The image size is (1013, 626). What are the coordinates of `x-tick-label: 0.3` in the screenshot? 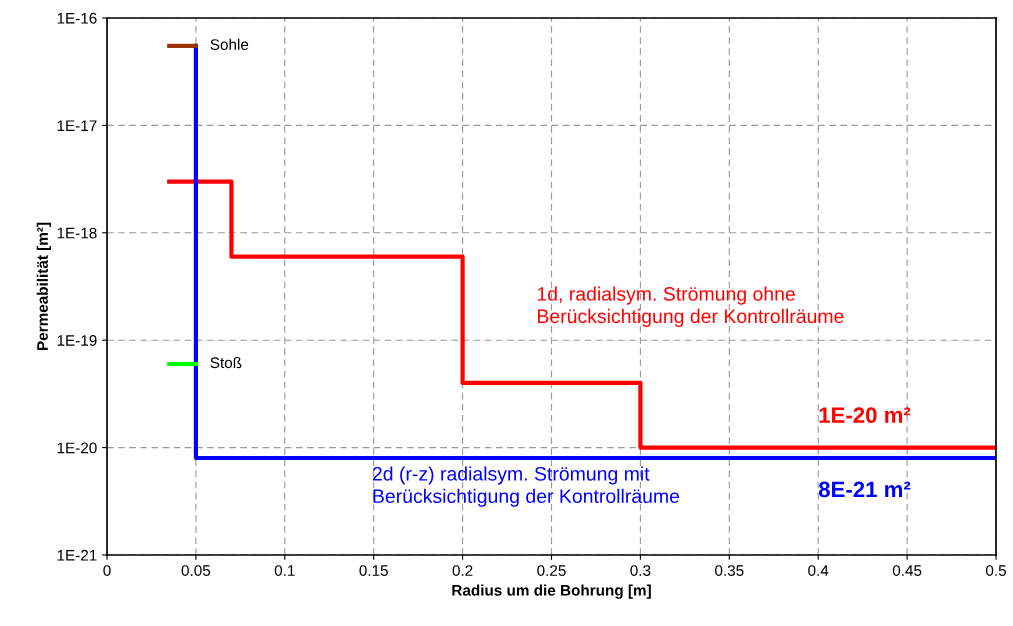 It's located at (640, 570).